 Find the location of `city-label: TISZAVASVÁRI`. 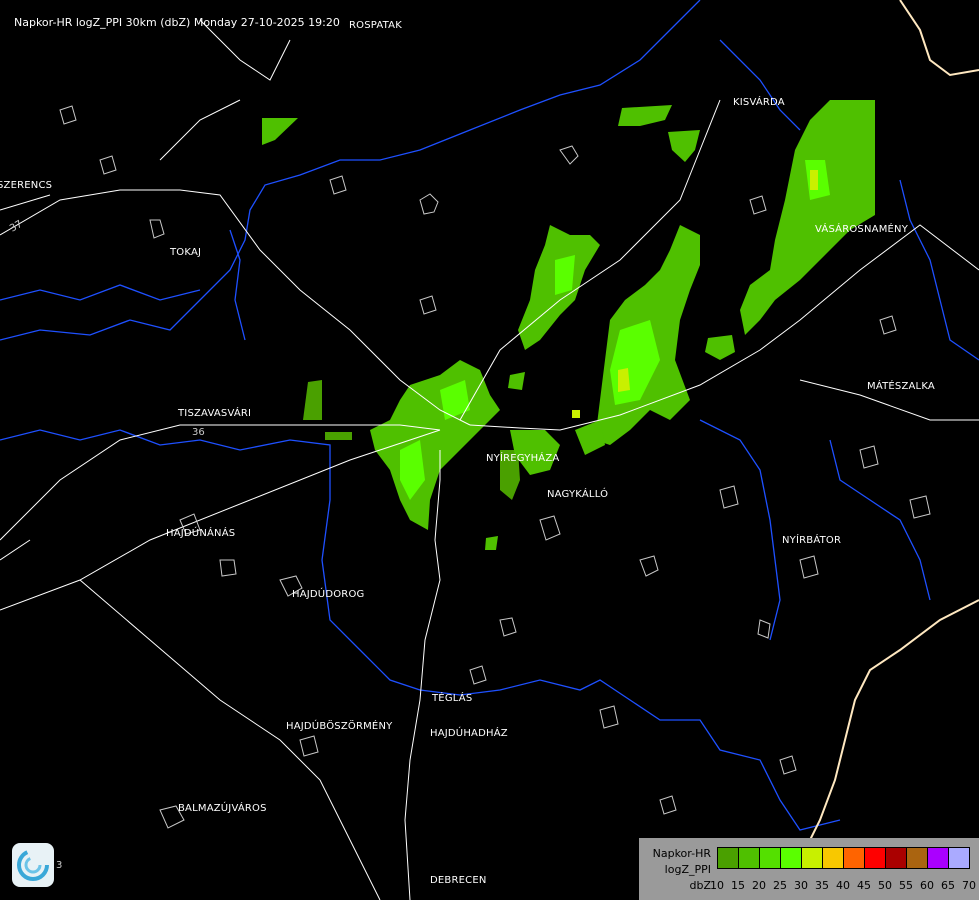

city-label: TISZAVASVÁRI is located at coordinates (215, 413).